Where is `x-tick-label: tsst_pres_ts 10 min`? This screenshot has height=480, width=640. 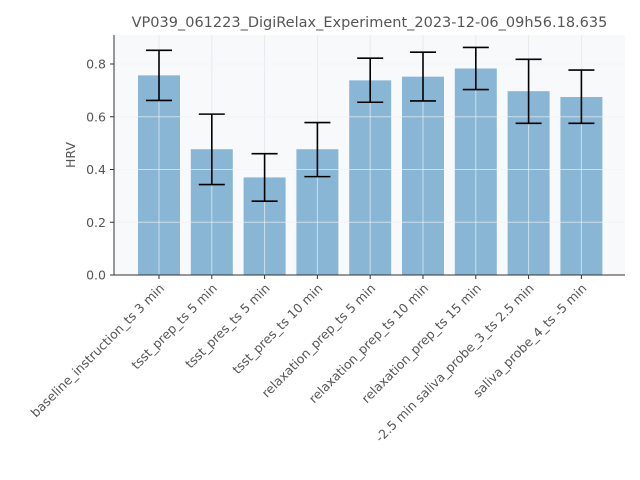 x-tick-label: tsst_pres_ts 10 min is located at coordinates (277, 329).